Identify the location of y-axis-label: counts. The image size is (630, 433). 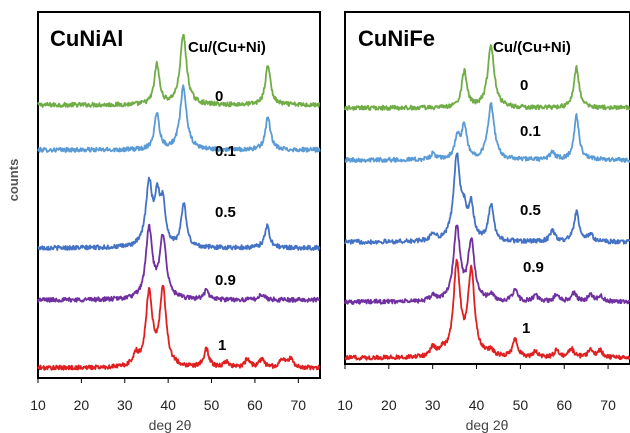
(13, 180).